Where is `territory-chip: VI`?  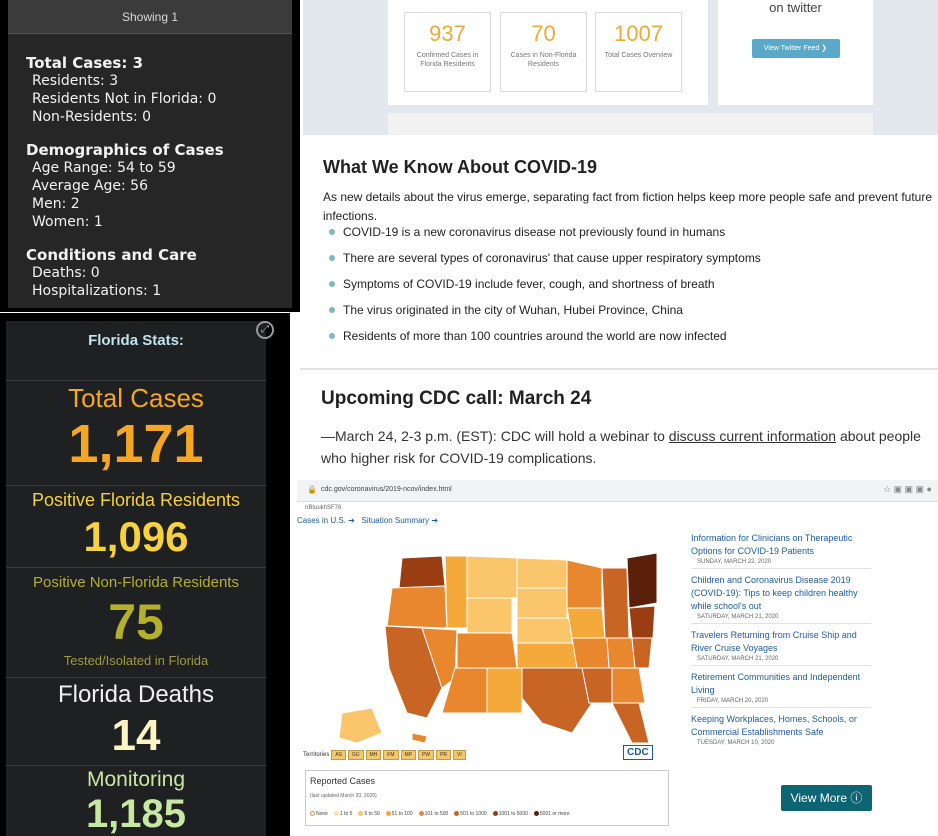
territory-chip: VI is located at coordinates (459, 755).